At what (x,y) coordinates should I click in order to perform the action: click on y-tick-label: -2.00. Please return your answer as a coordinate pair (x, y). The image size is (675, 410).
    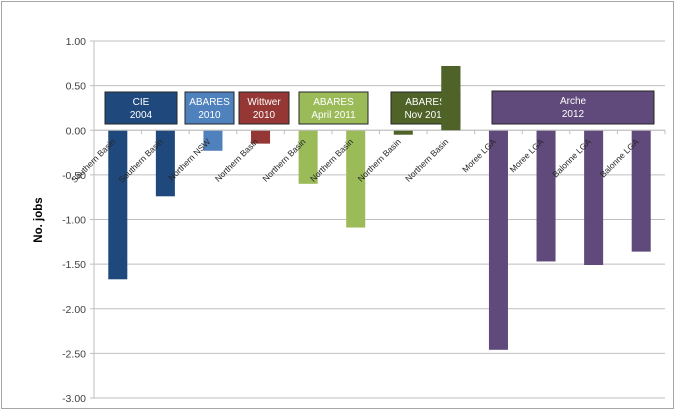
    Looking at the image, I should click on (74, 310).